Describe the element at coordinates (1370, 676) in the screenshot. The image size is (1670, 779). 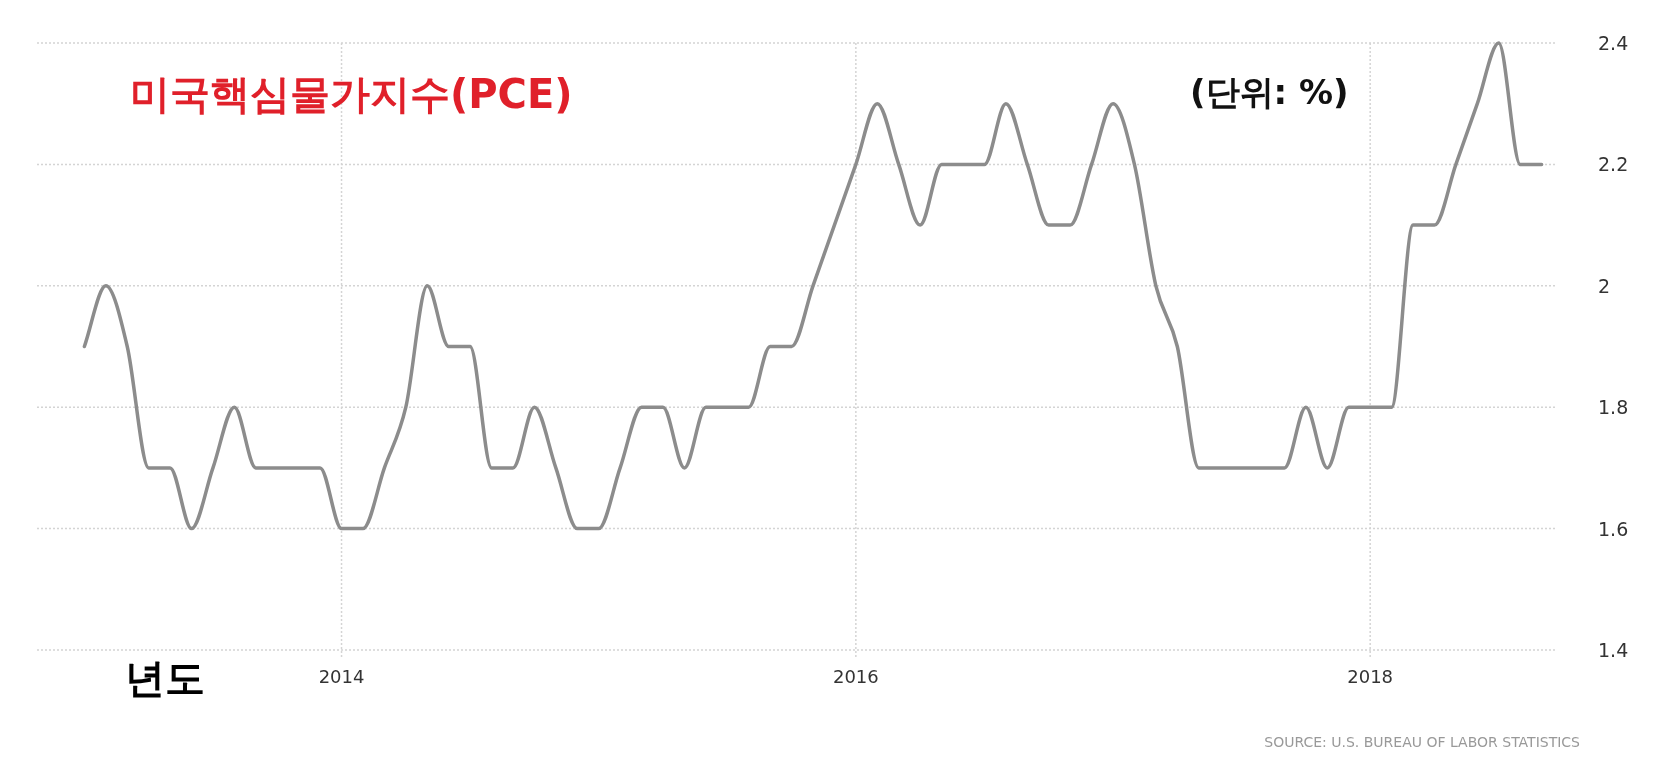
I see `x-tick-label: 2018` at that location.